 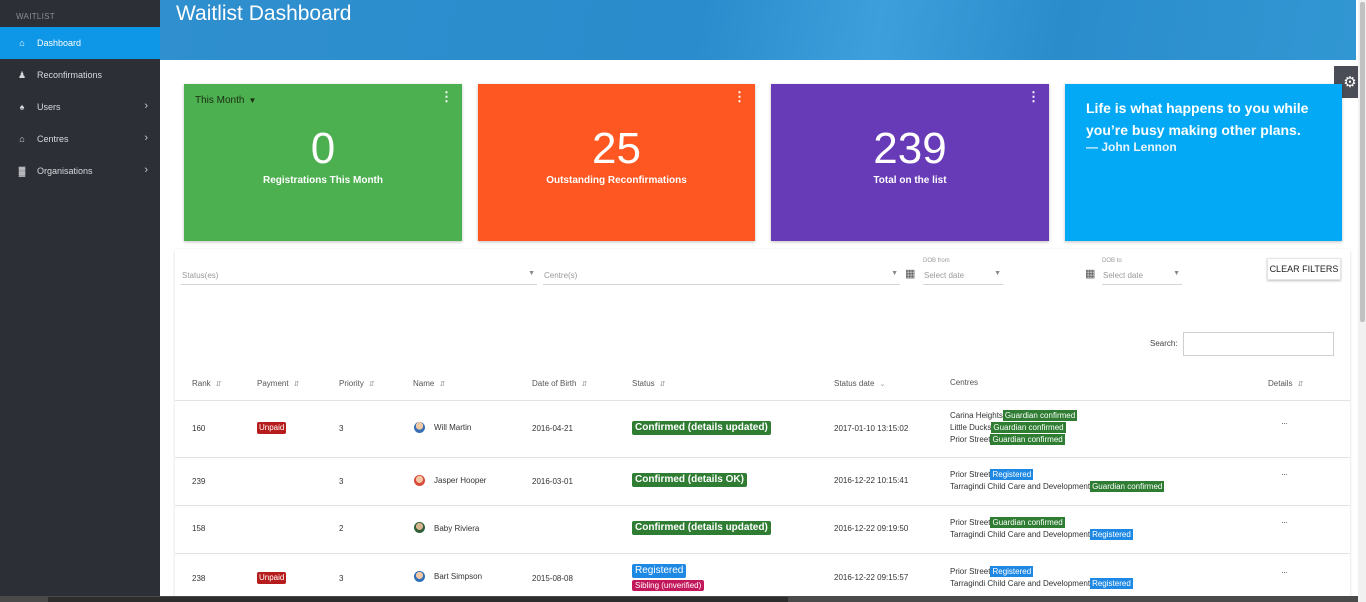 What do you see at coordinates (1164, 343) in the screenshot?
I see `search-label: Search:` at bounding box center [1164, 343].